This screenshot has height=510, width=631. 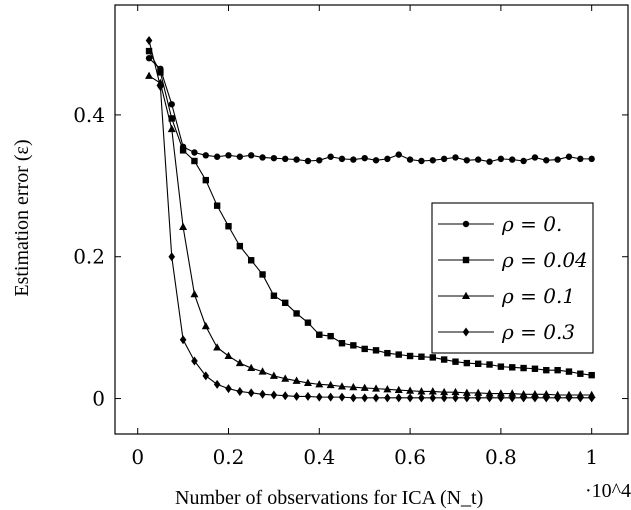 What do you see at coordinates (89, 115) in the screenshot?
I see `y-tick-label: 0.4` at bounding box center [89, 115].